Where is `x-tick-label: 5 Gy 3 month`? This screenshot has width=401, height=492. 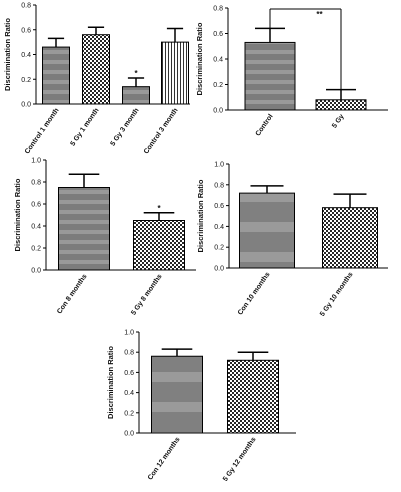
x-tick-label: 5 Gy 3 month is located at coordinates (124, 127).